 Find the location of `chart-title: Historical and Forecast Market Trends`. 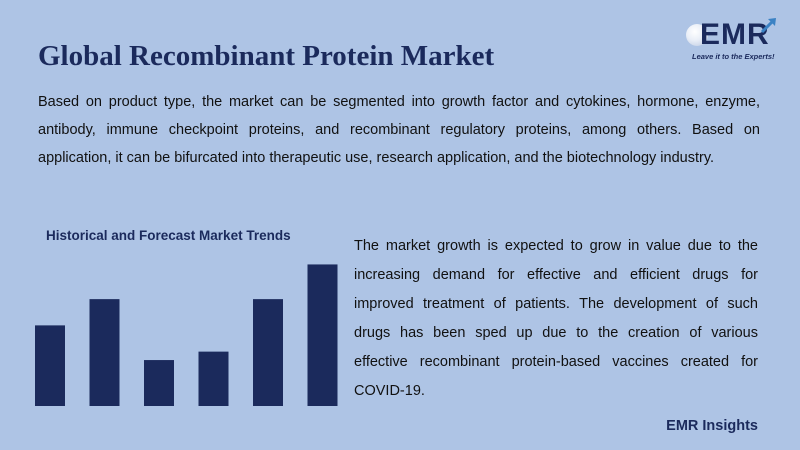

chart-title: Historical and Forecast Market Trends is located at coordinates (168, 235).